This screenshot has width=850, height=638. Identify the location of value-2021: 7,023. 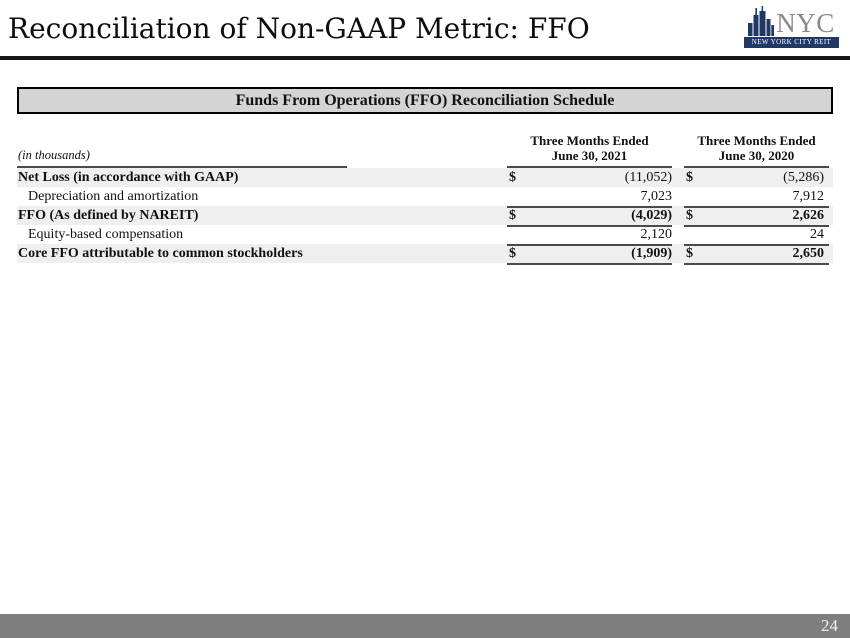
(656, 196).